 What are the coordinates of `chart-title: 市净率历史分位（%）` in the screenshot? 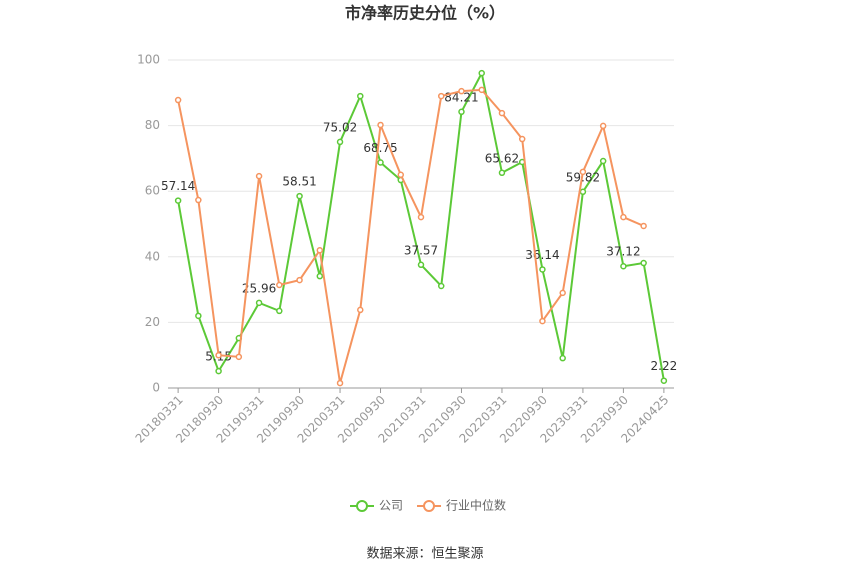 It's located at (425, 13).